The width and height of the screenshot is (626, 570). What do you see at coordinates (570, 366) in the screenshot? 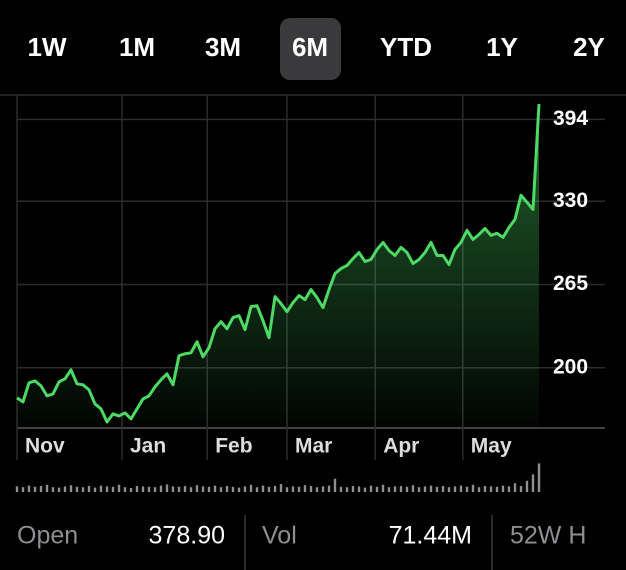
I see `y-tick-label: 200` at bounding box center [570, 366].